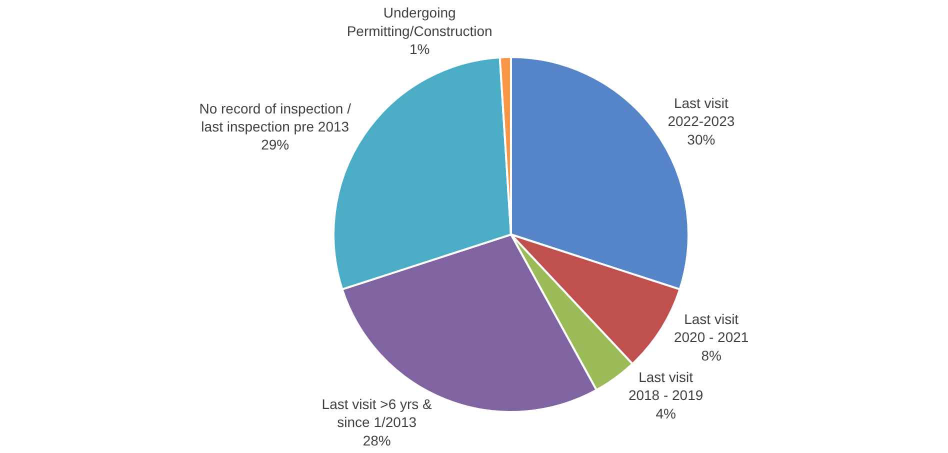 This screenshot has height=453, width=948. I want to click on data-label: 4%, so click(666, 413).